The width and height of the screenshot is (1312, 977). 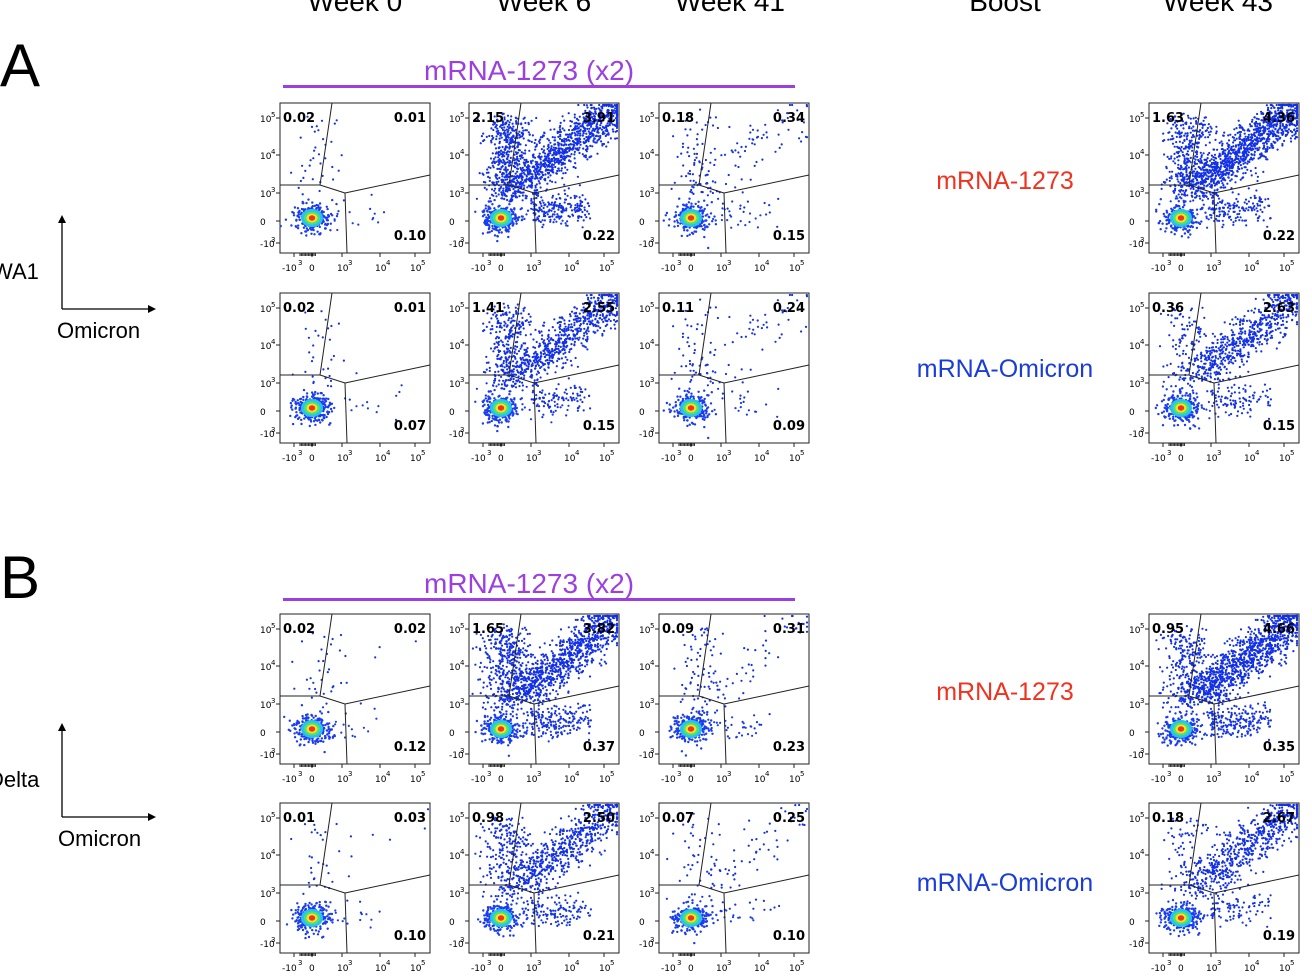 I want to click on flow-plot-a-r1-c1: 10 5 10 4 10 3 0 -10 3 -10 3 0 10 3 10 4 10 5 0.02 0.01 0.10, so click(x=342, y=188).